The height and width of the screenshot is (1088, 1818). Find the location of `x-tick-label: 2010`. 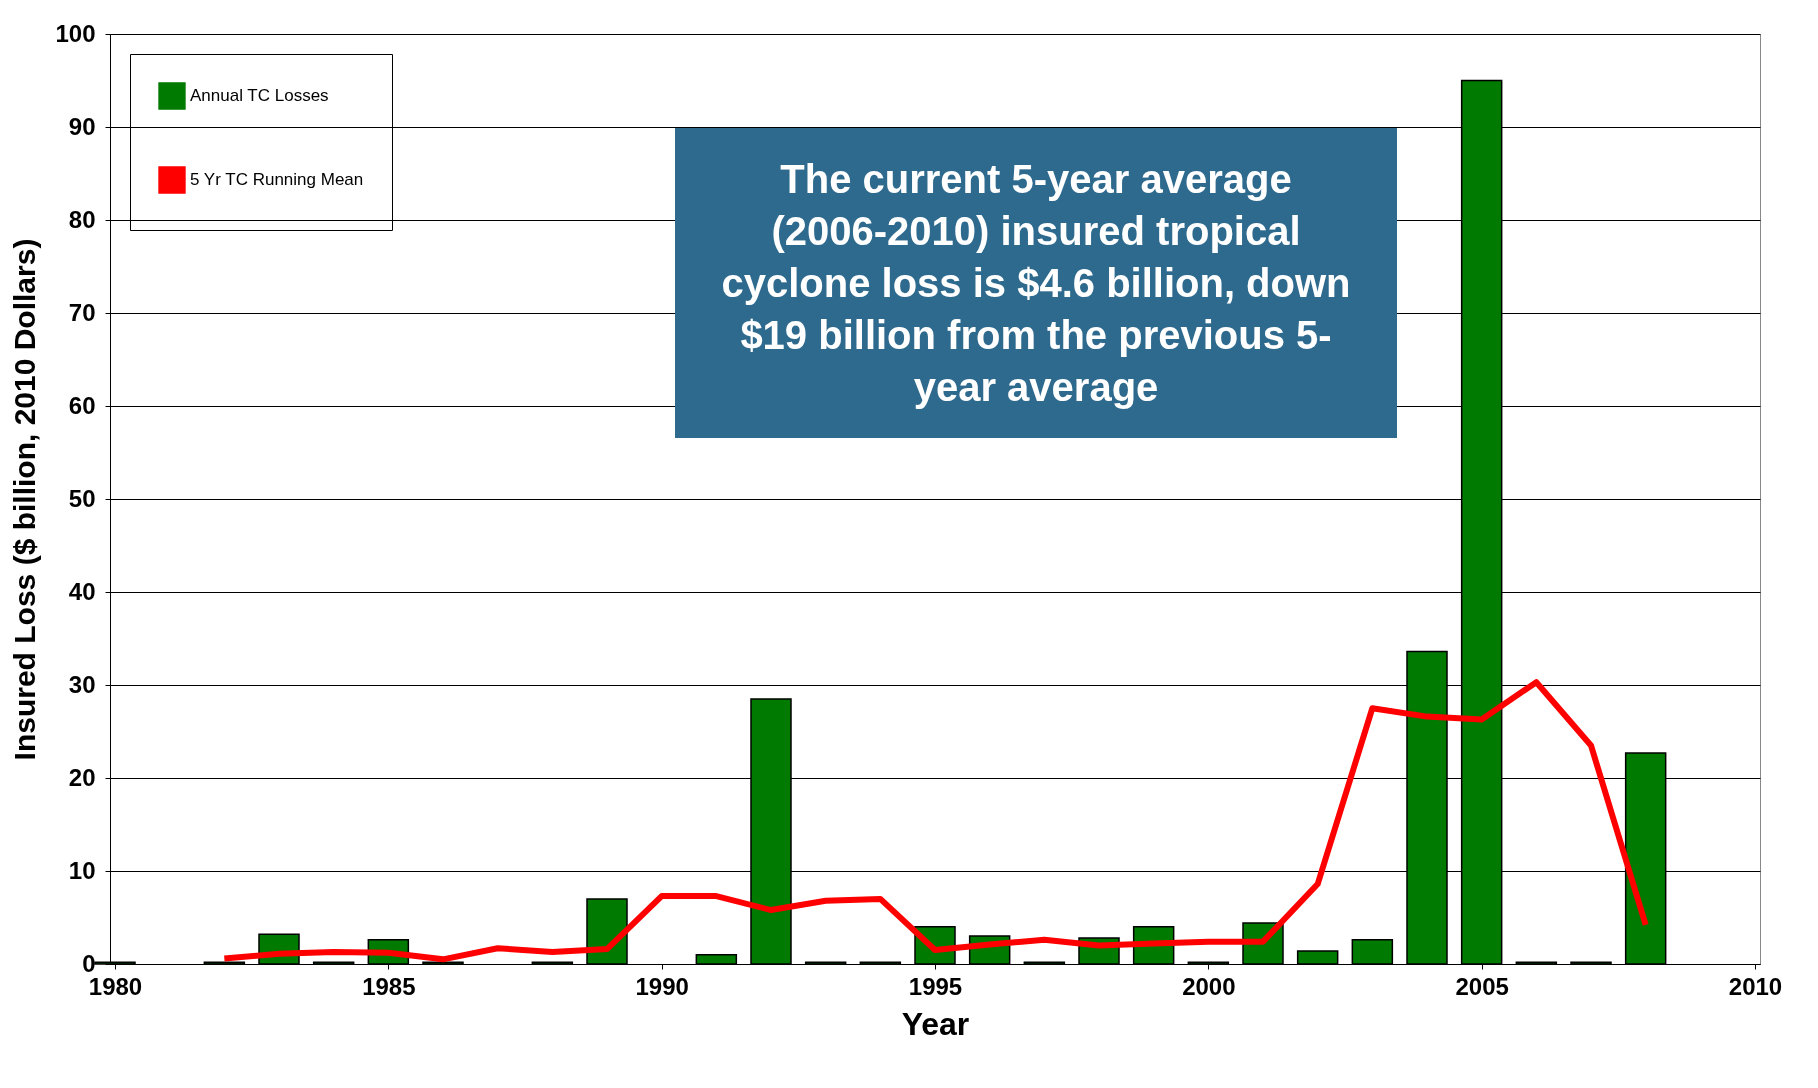

x-tick-label: 2010 is located at coordinates (1755, 986).